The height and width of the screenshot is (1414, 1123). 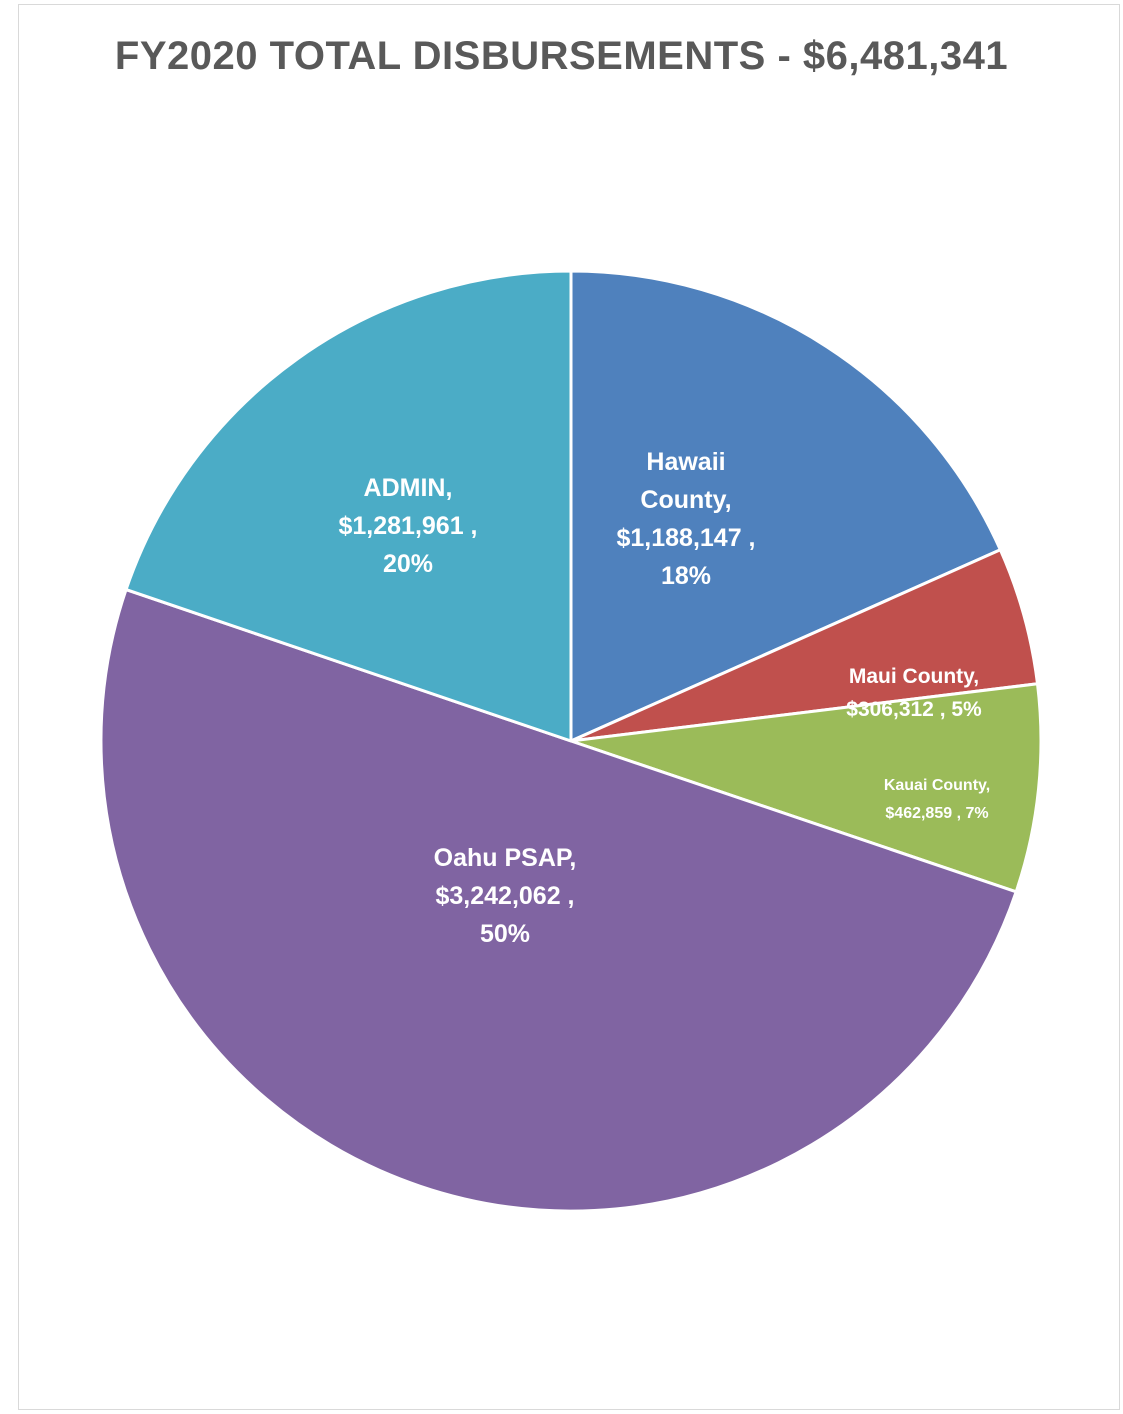 I want to click on data-label-line: ADMIN,, so click(x=408, y=488).